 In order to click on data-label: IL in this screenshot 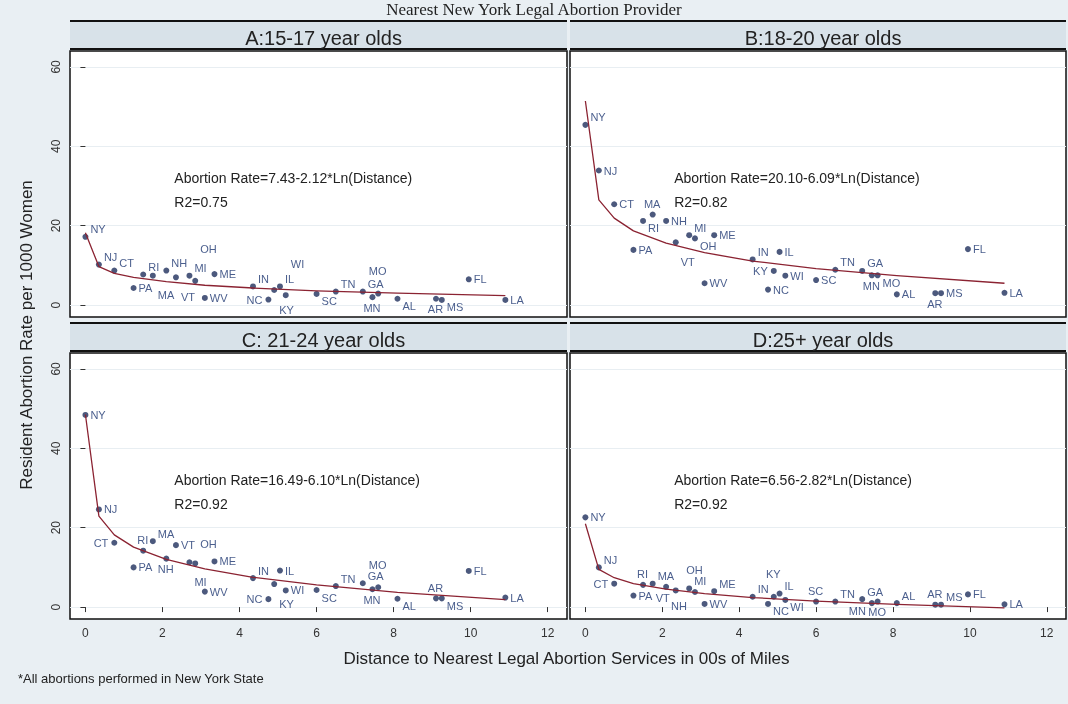, I will do `click(789, 251)`.